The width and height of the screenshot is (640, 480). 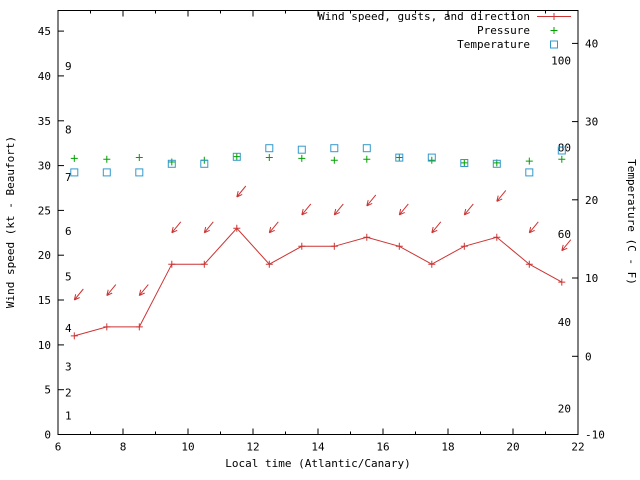 I want to click on legend-label: Wind speed, gusts, and direction, so click(x=424, y=16).